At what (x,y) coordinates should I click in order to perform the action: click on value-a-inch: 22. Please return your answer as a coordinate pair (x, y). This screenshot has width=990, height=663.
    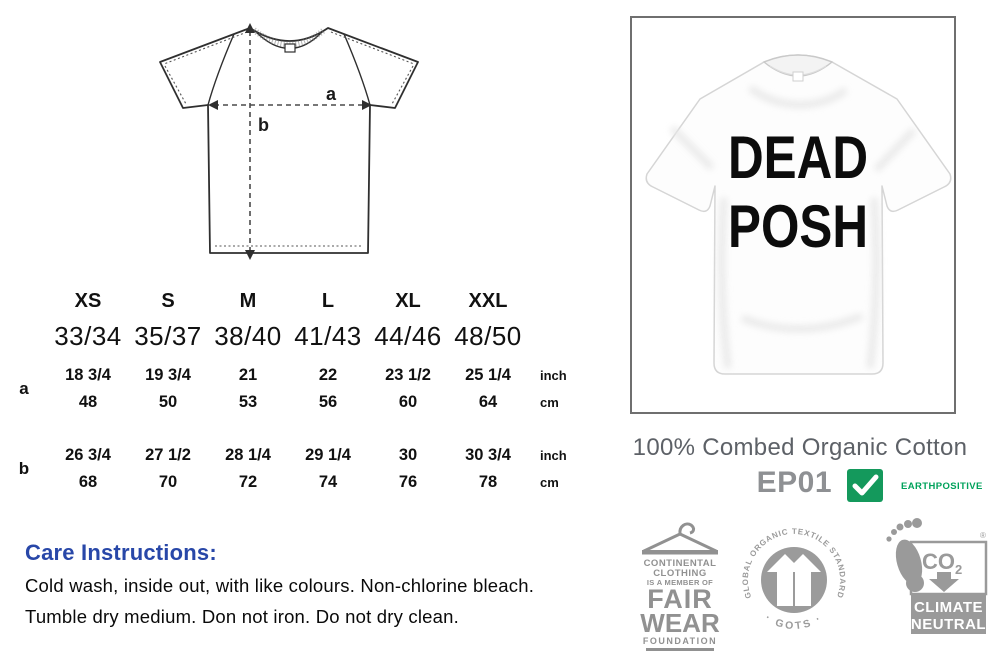
    Looking at the image, I should click on (328, 375).